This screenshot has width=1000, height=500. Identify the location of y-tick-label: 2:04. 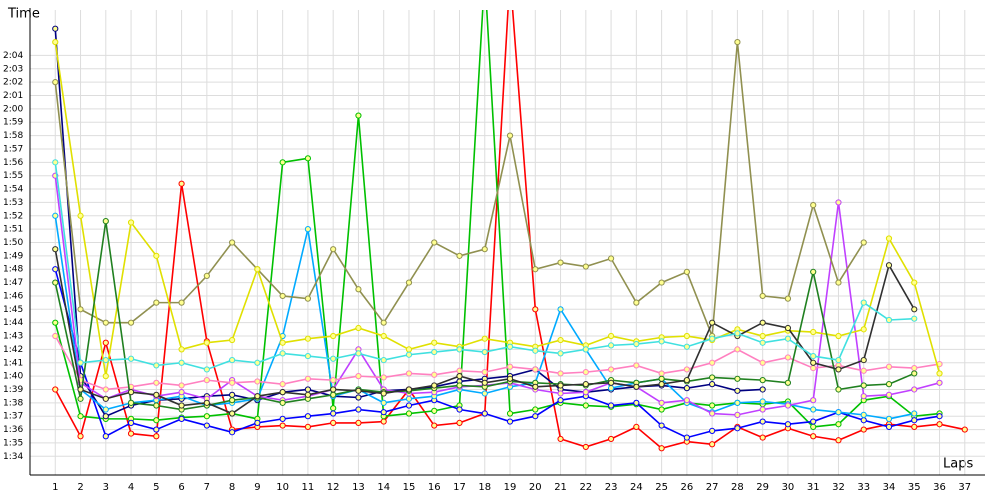
(13, 56).